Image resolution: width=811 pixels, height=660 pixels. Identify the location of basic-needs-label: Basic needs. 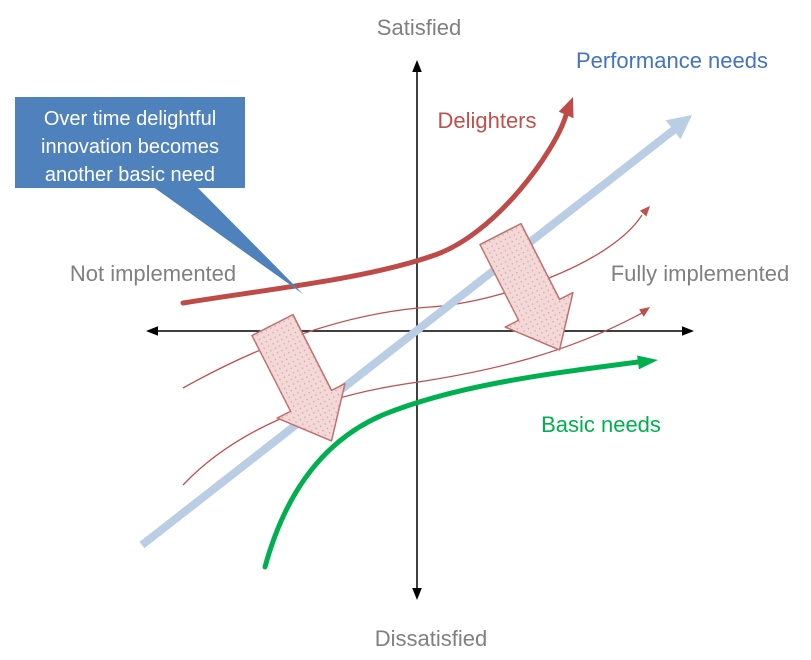
(601, 424).